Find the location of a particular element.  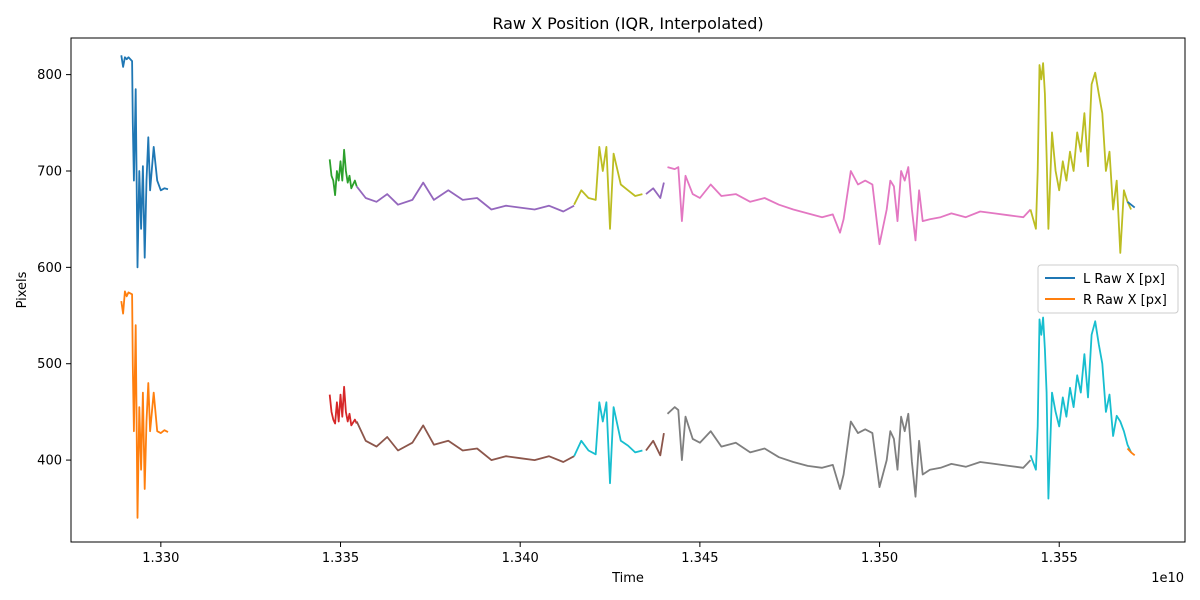

x-offset-label: 1e10 is located at coordinates (1167, 578).